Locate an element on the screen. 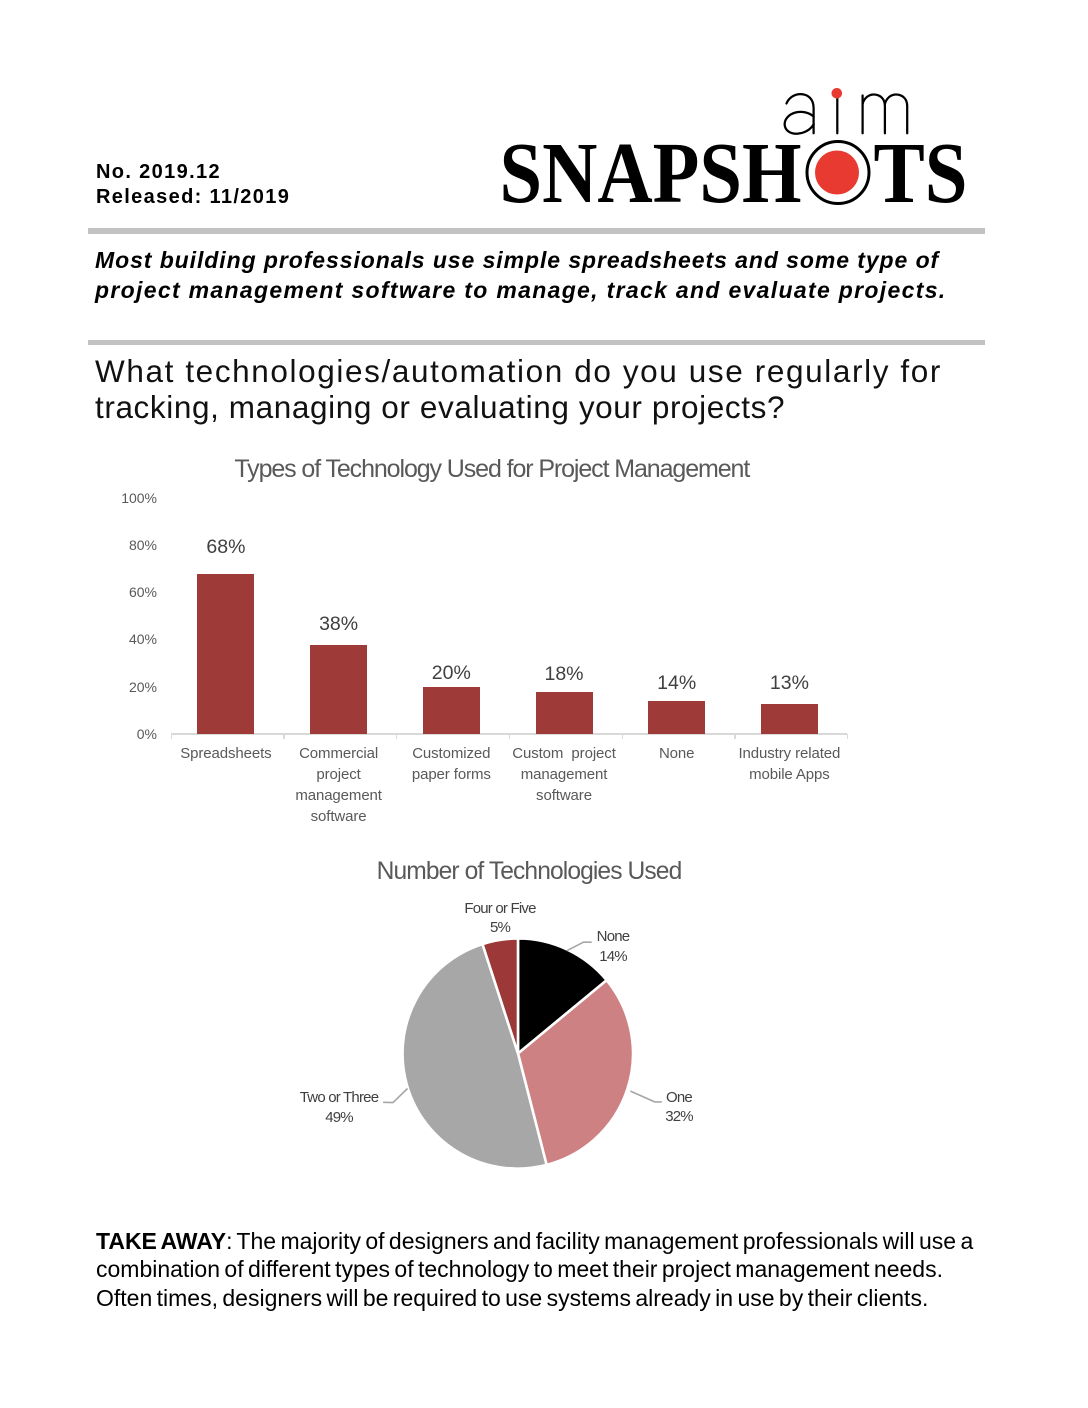 Image resolution: width=1088 pixels, height=1408 pixels. svg-text: TS is located at coordinates (921, 172).